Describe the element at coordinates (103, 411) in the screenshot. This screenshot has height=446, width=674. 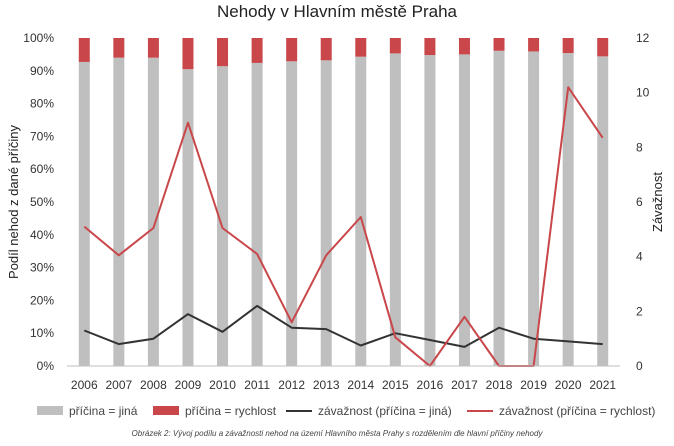
I see `legend-label: příčina = jiná` at that location.